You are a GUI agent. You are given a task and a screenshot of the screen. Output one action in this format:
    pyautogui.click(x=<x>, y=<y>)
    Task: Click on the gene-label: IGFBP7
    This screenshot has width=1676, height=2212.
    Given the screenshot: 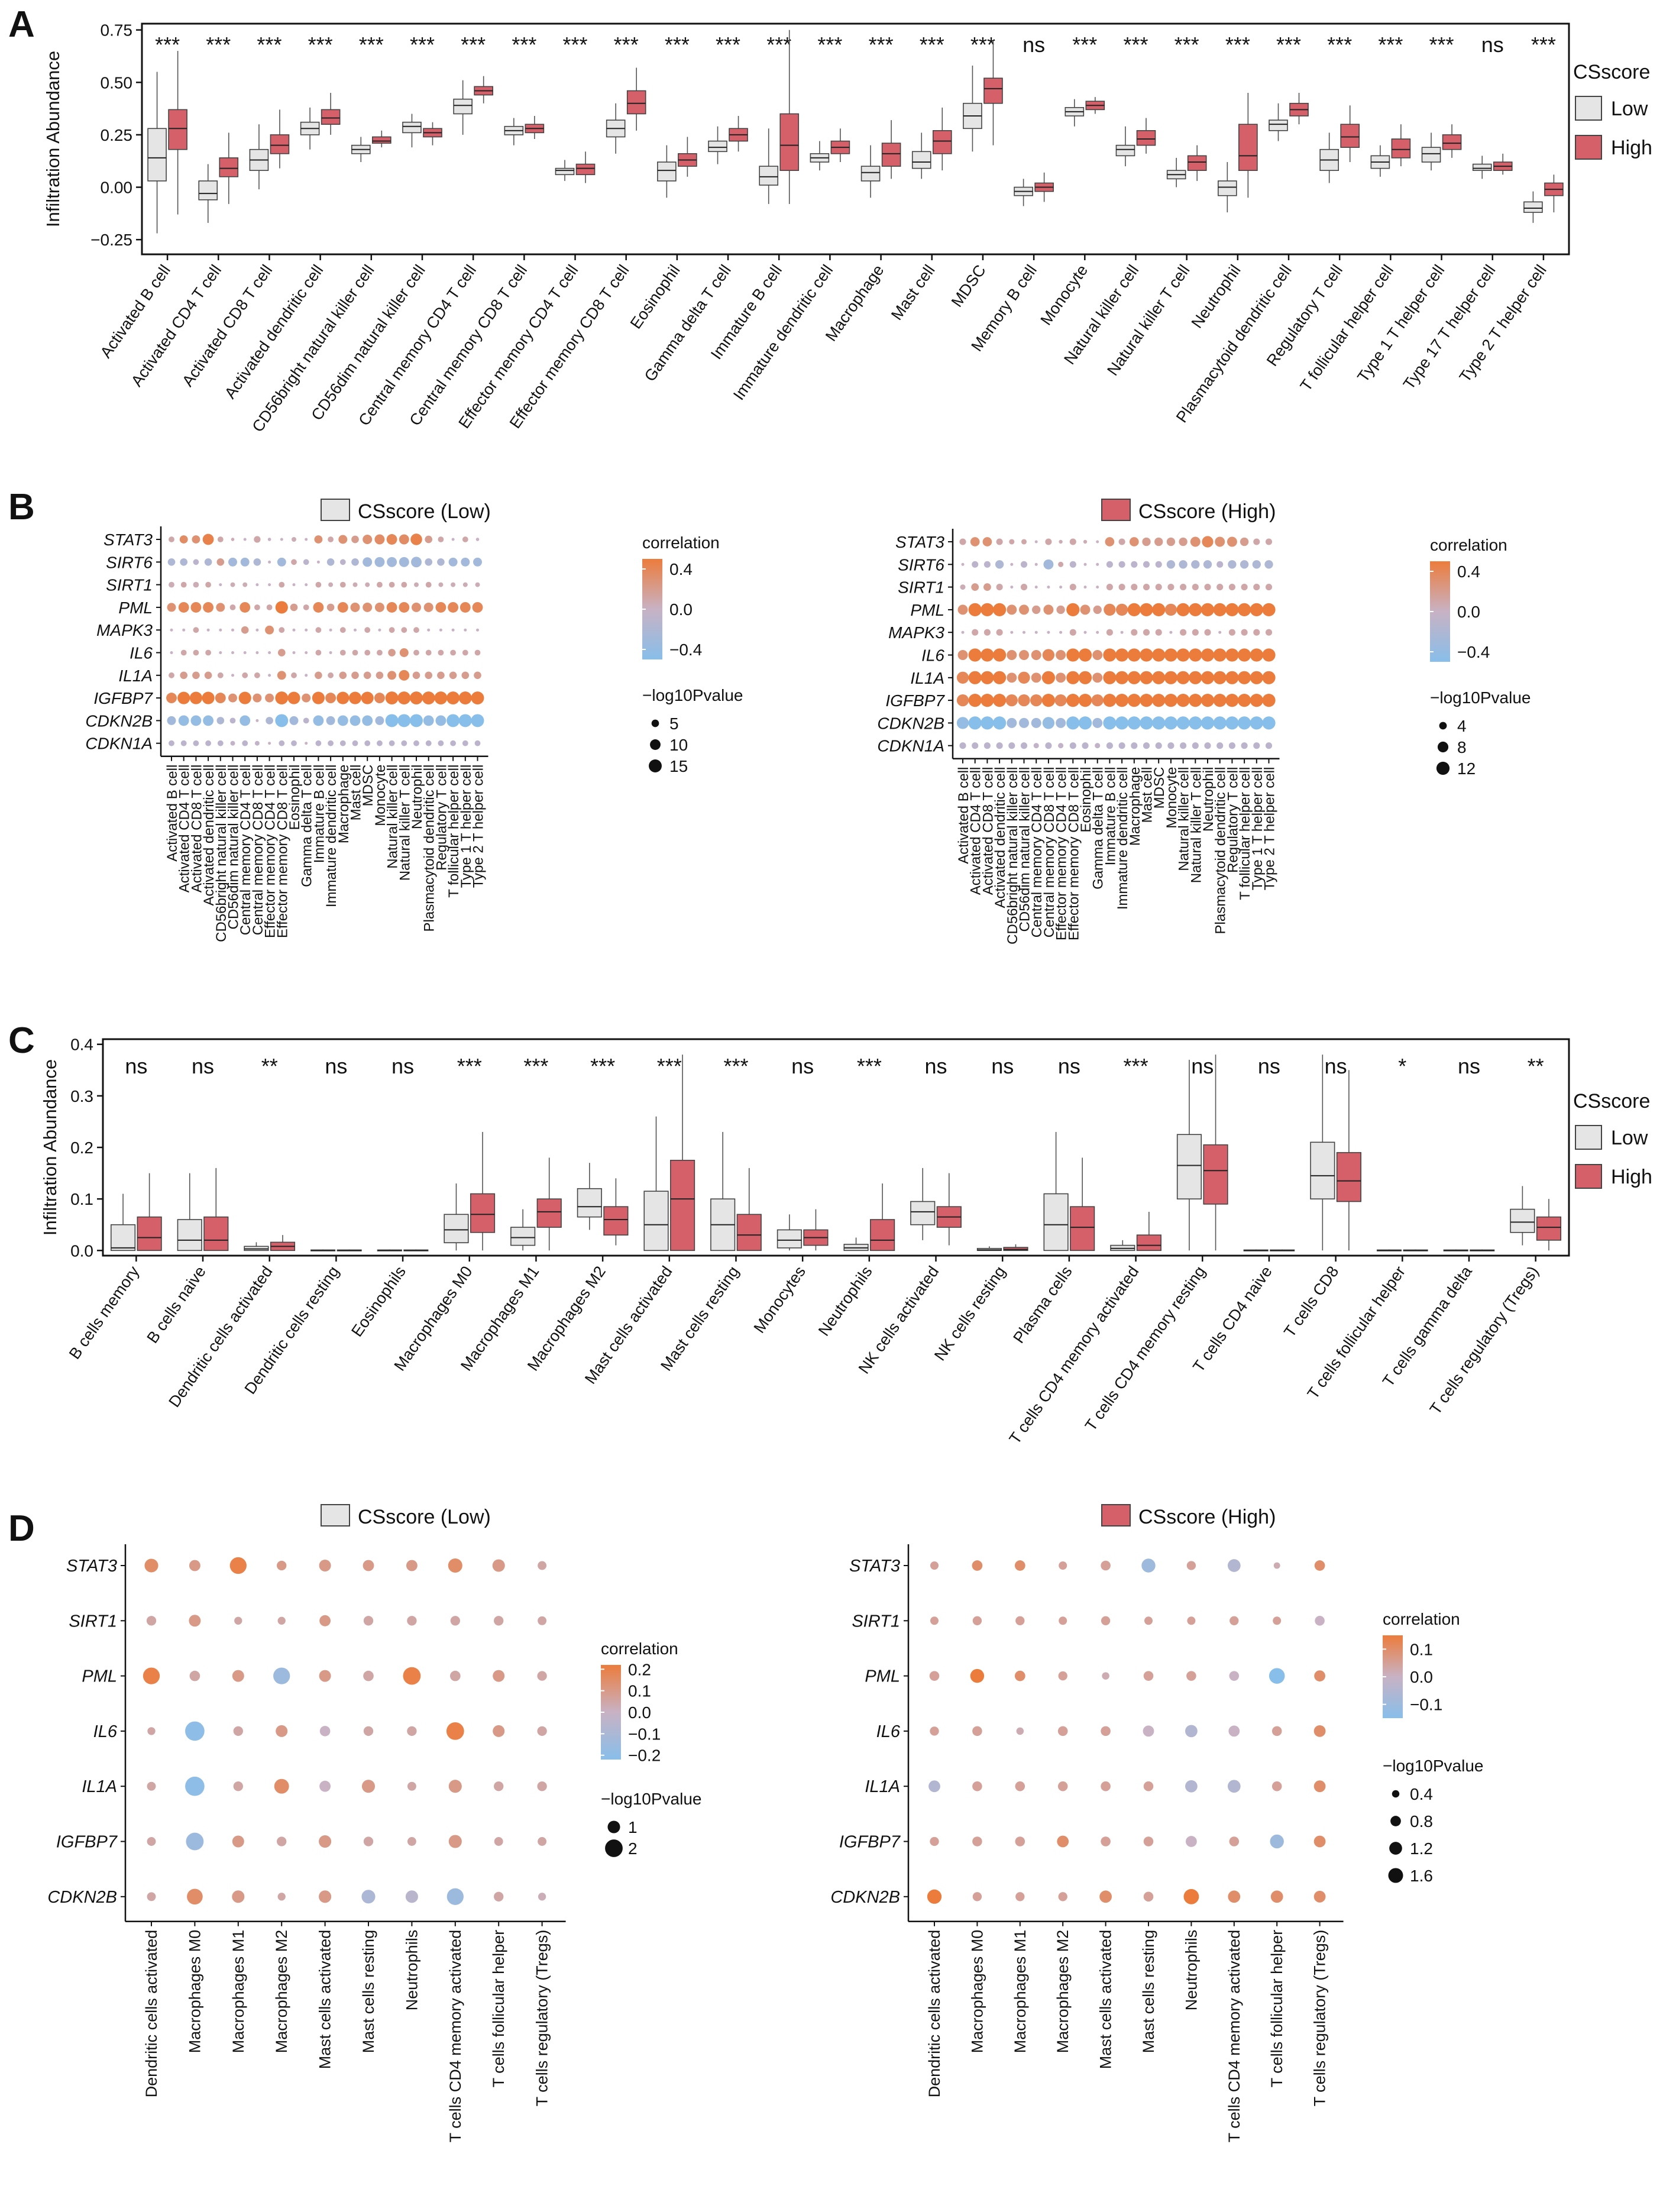 What is the action you would take?
    pyautogui.click(x=87, y=1842)
    